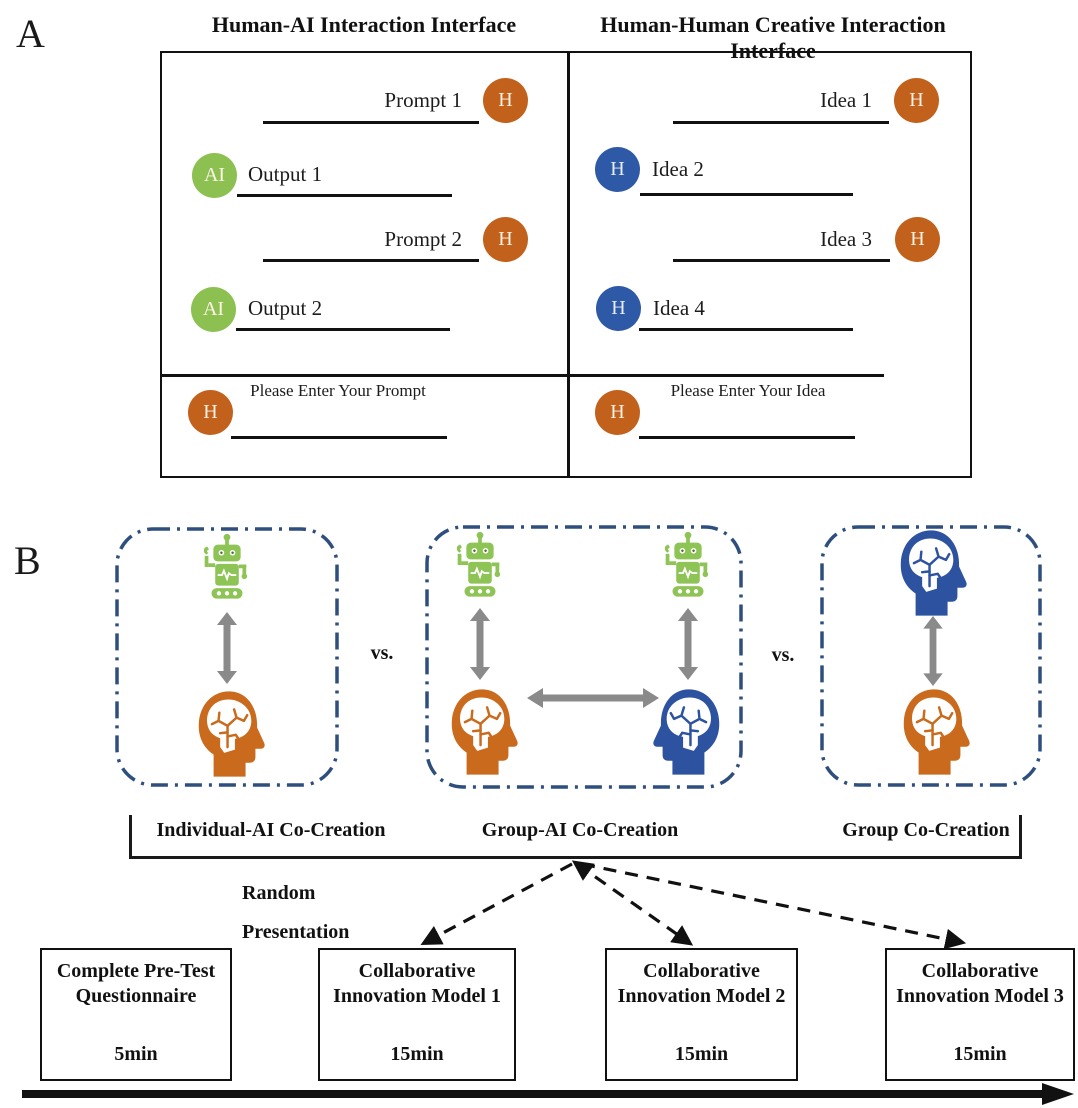 The height and width of the screenshot is (1108, 1078). What do you see at coordinates (701, 996) in the screenshot?
I see `box-line2: Innovation Model 2` at bounding box center [701, 996].